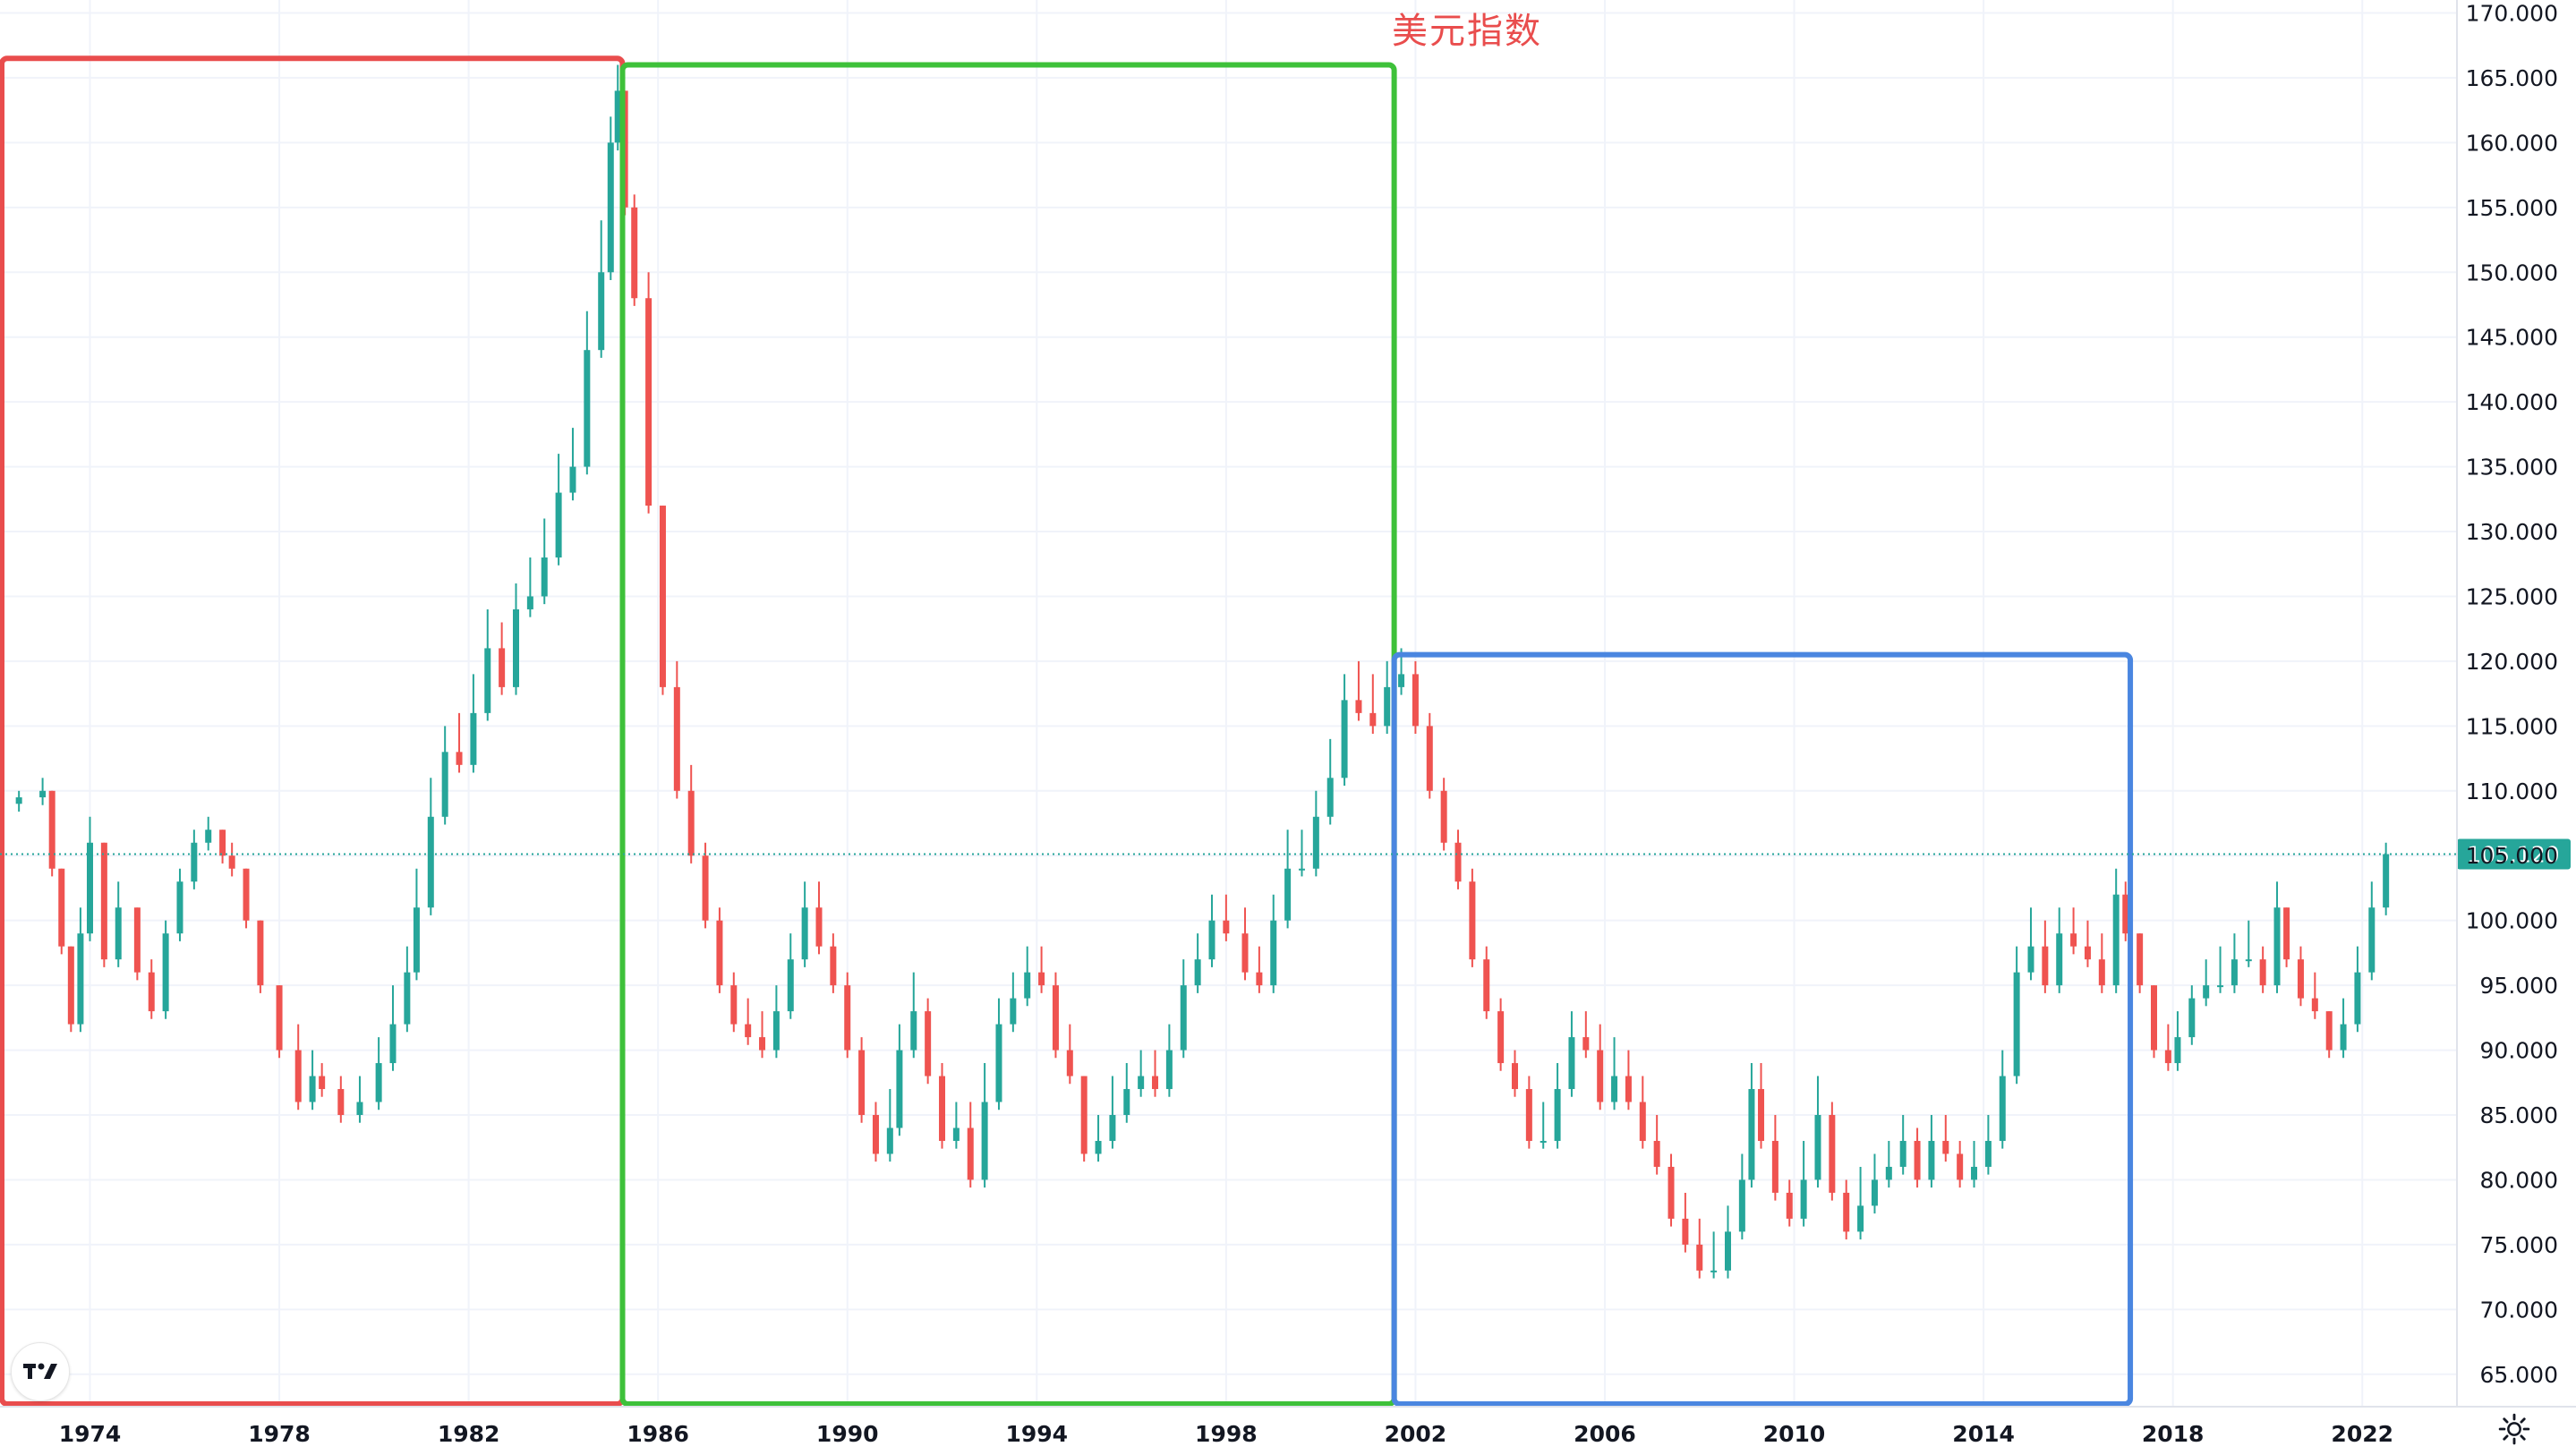 The height and width of the screenshot is (1455, 2576). Describe the element at coordinates (90, 1434) in the screenshot. I see `x-tick-label: 1974` at that location.